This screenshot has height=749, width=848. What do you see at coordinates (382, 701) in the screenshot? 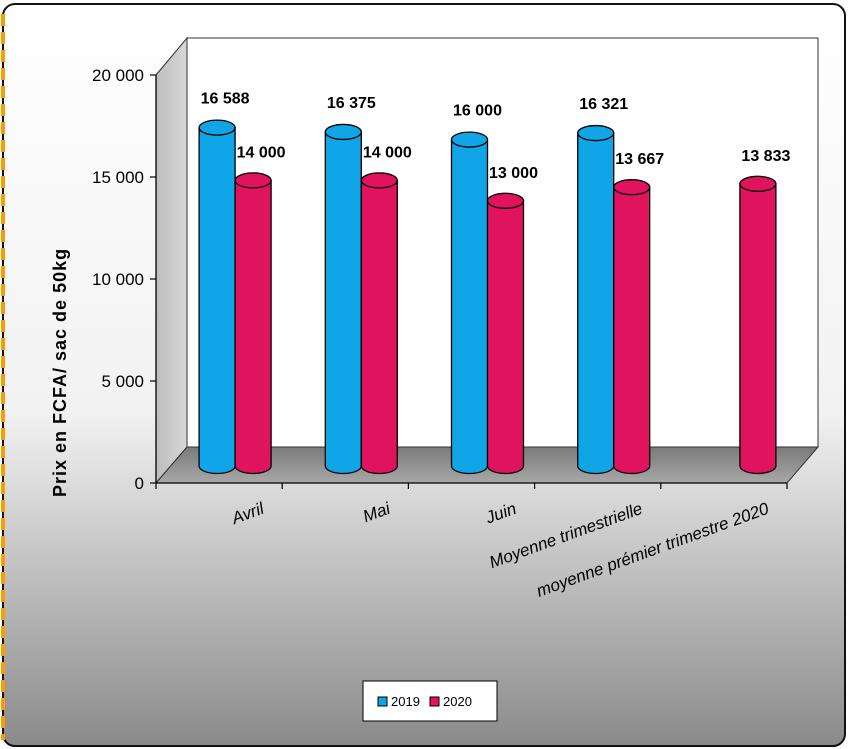
I see `legend-swatch-2019` at bounding box center [382, 701].